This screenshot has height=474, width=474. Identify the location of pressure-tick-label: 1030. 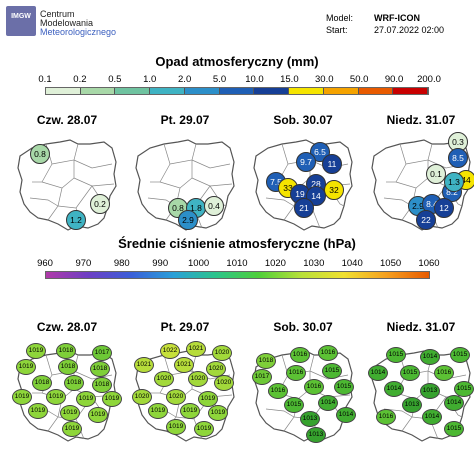
(314, 263).